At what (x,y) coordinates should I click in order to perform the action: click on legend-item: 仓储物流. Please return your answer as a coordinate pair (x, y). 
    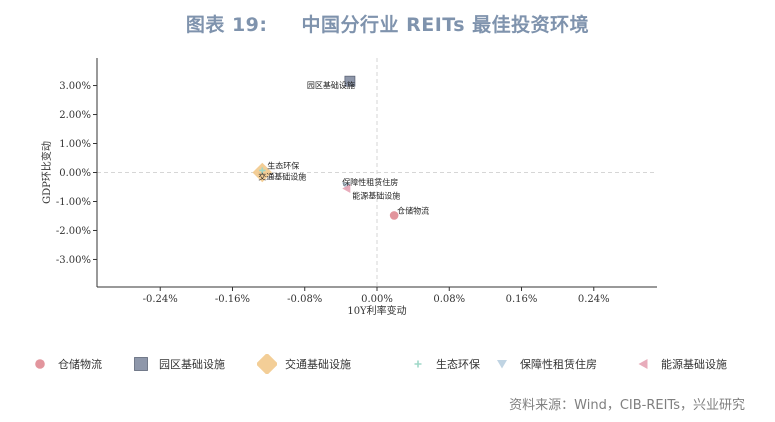
    Looking at the image, I should click on (66, 364).